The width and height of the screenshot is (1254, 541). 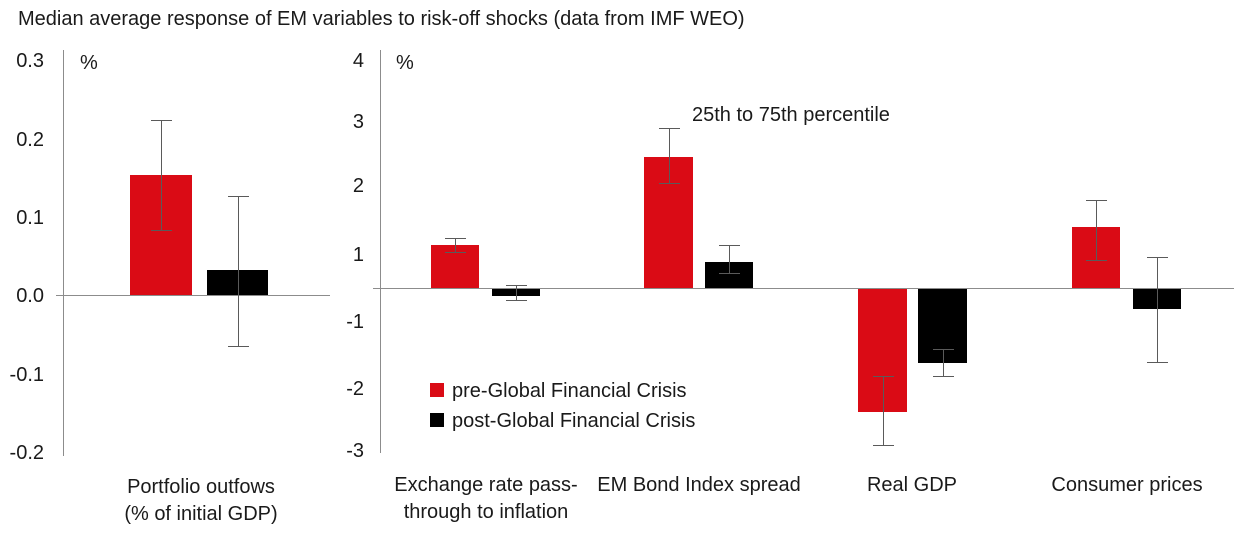 I want to click on legend-swatch-post-icon, so click(x=437, y=420).